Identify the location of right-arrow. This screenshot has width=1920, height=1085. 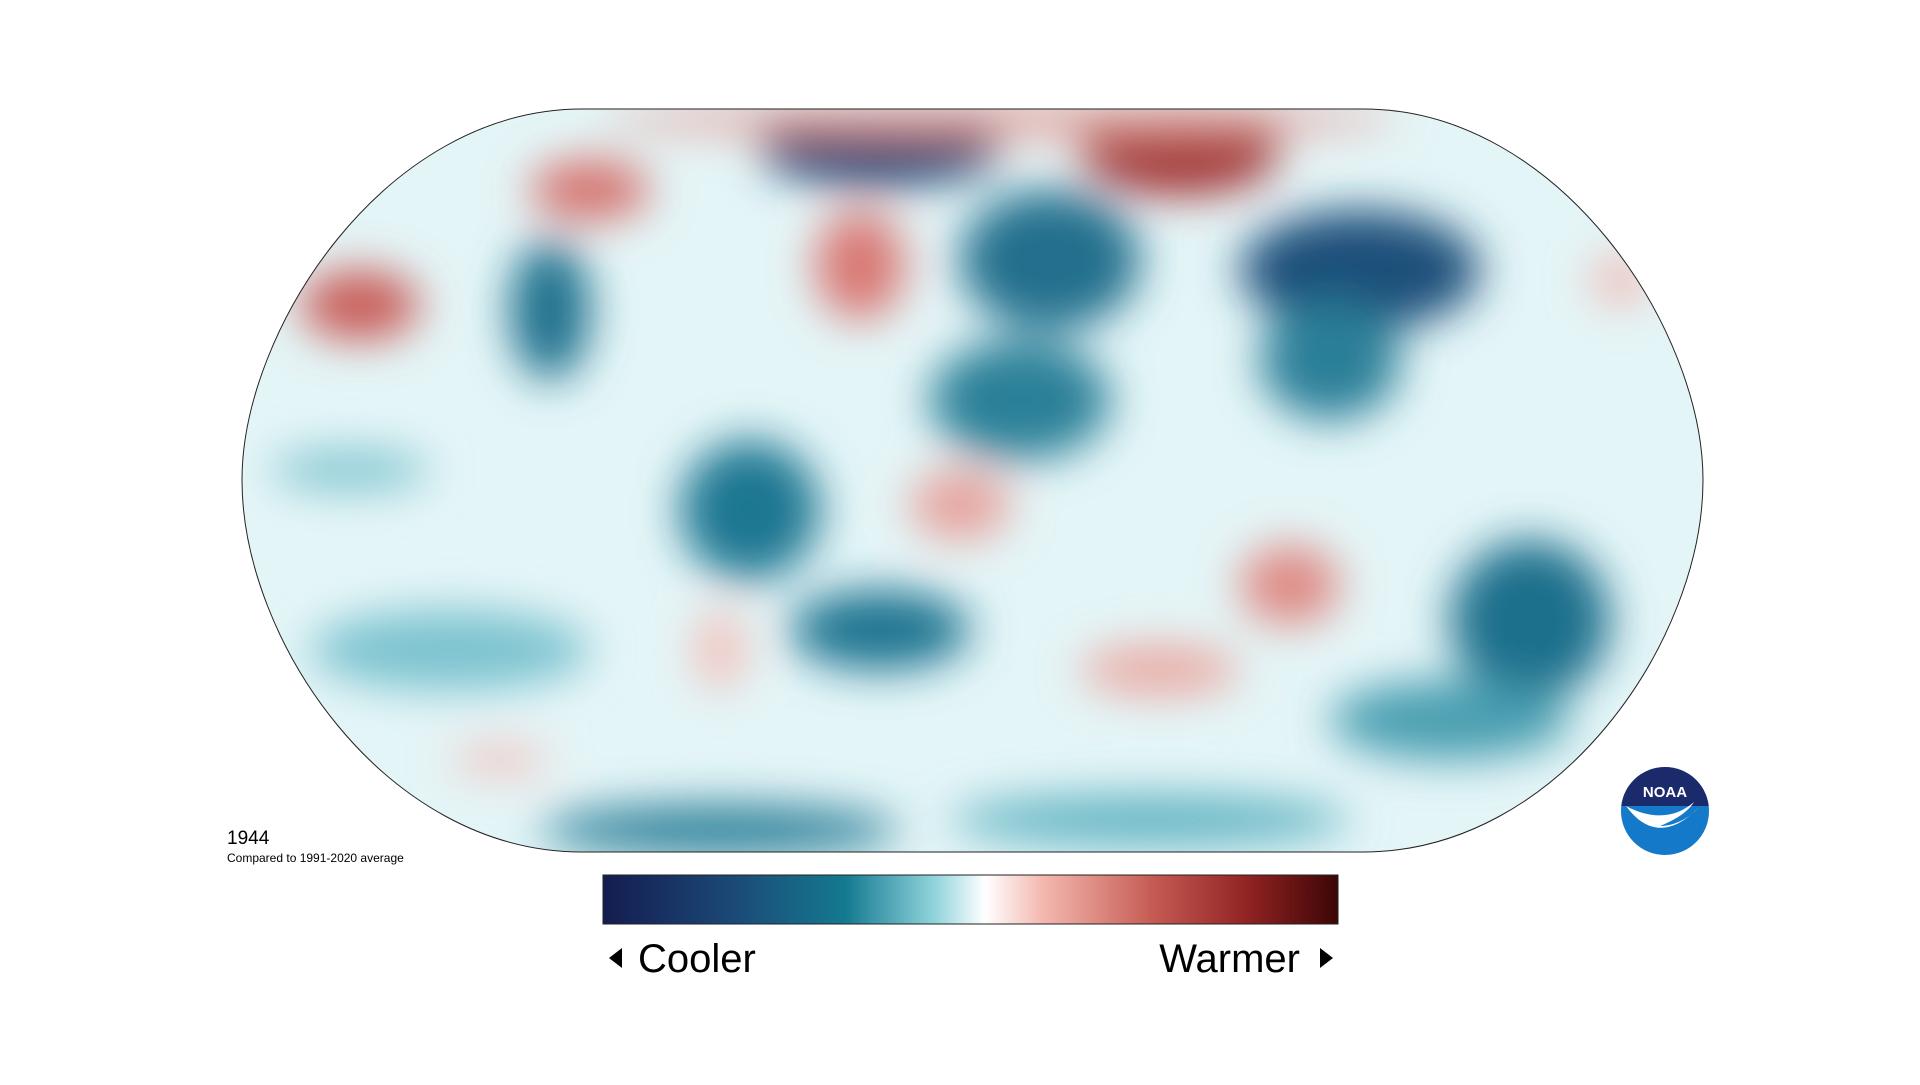
(1326, 958).